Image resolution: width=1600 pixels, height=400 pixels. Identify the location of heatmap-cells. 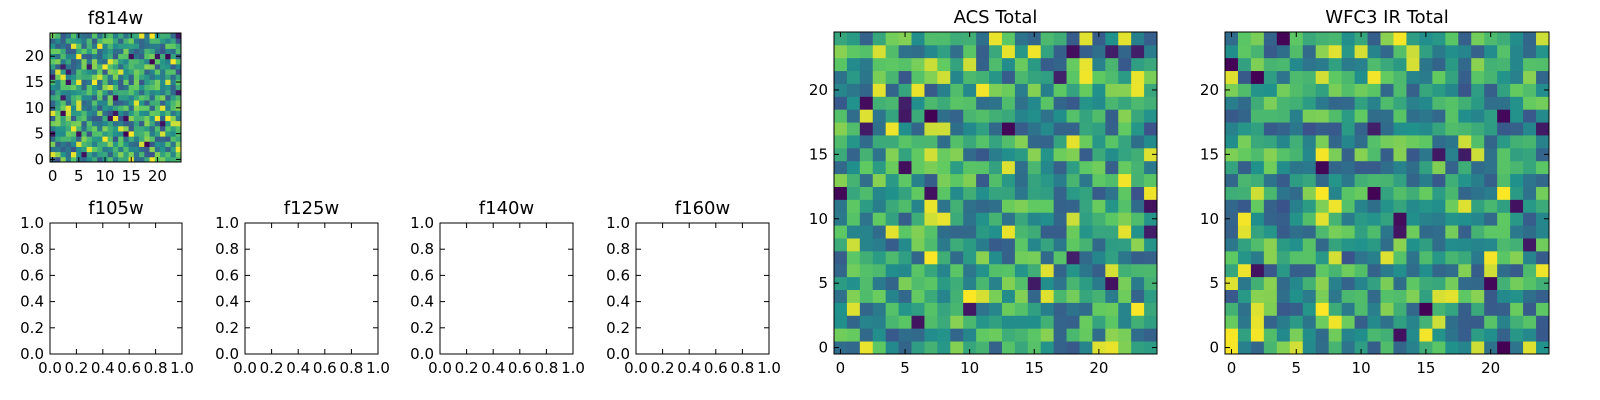
(116, 98).